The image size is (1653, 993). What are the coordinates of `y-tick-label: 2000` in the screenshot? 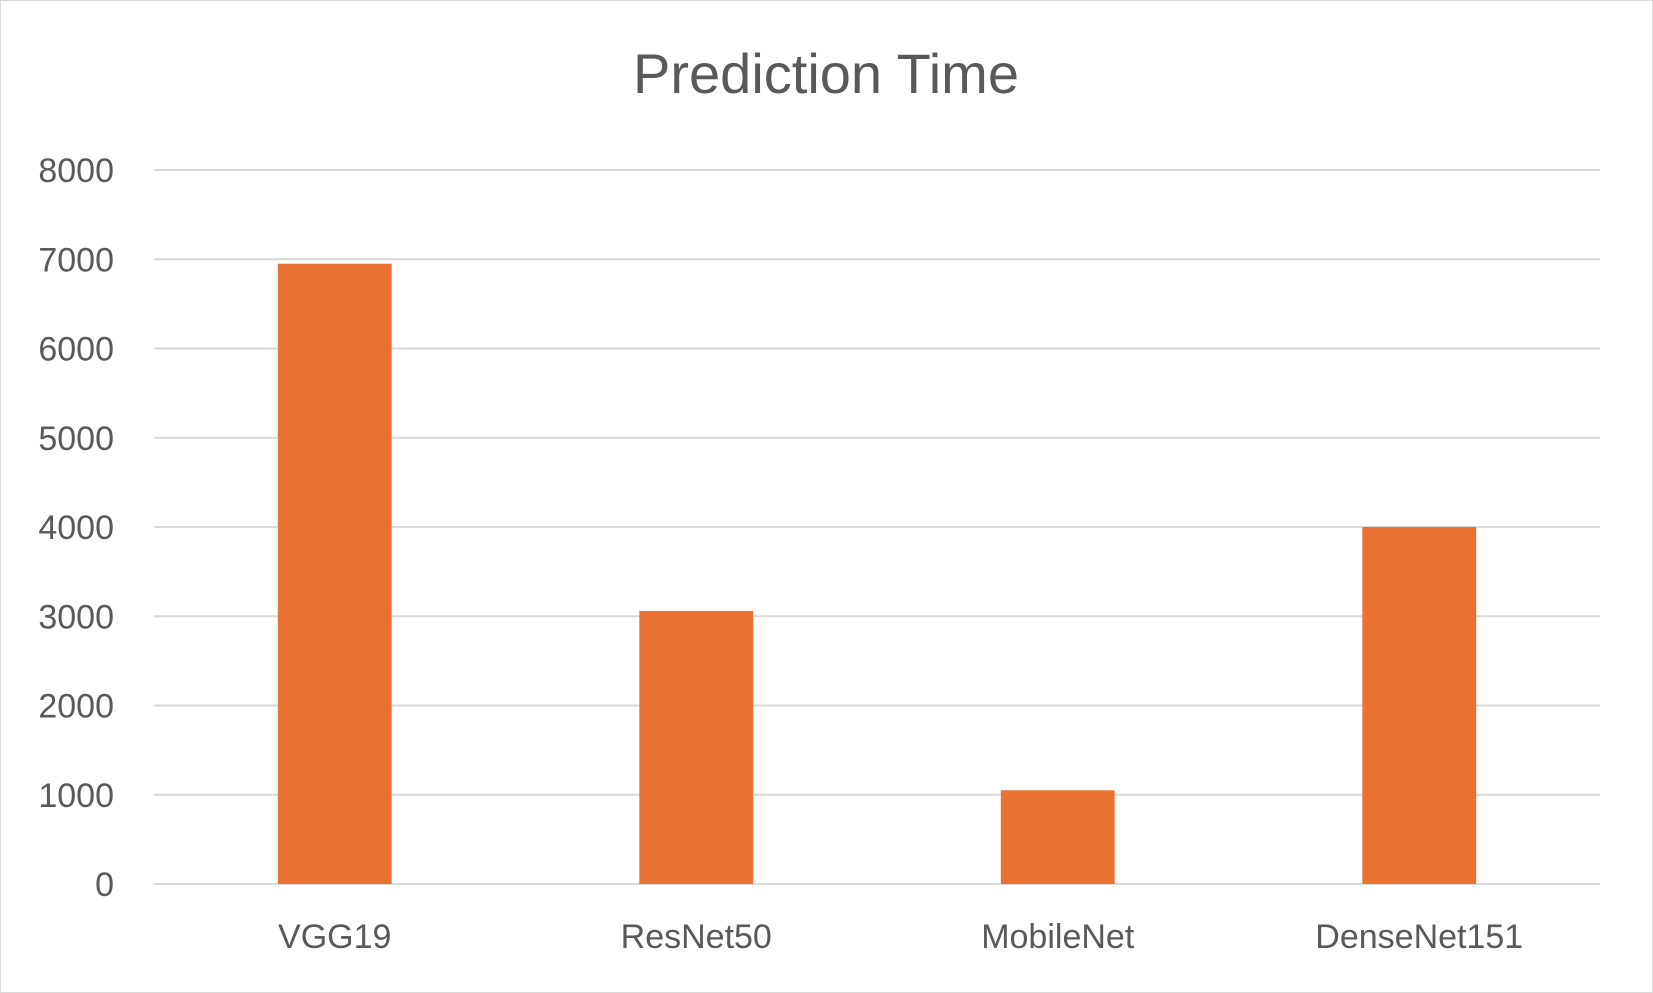 It's located at (76, 707).